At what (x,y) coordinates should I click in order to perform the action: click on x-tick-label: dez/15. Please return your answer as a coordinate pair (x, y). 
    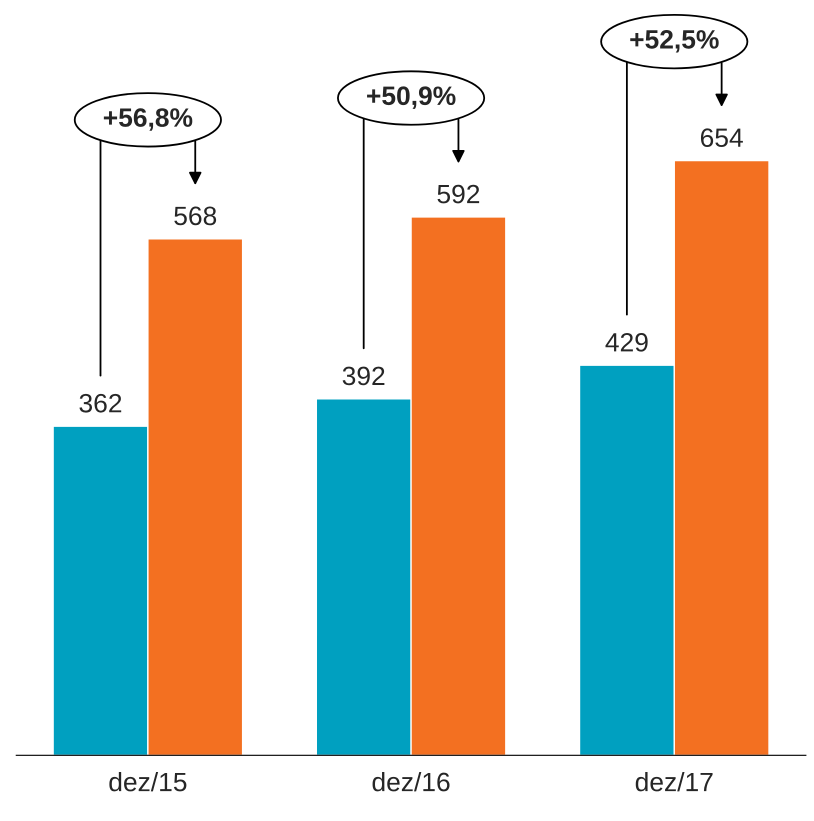
    Looking at the image, I should click on (147, 782).